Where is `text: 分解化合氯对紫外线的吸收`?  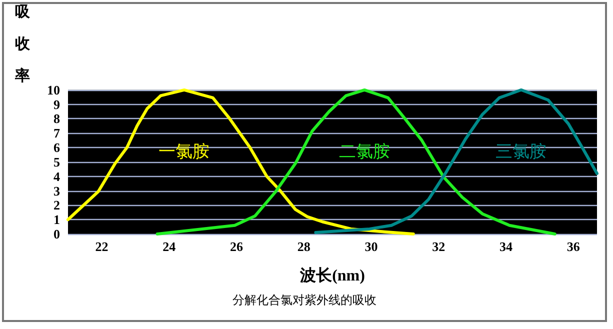
text: 分解化合氯对紫外线的吸收 is located at coordinates (304, 300).